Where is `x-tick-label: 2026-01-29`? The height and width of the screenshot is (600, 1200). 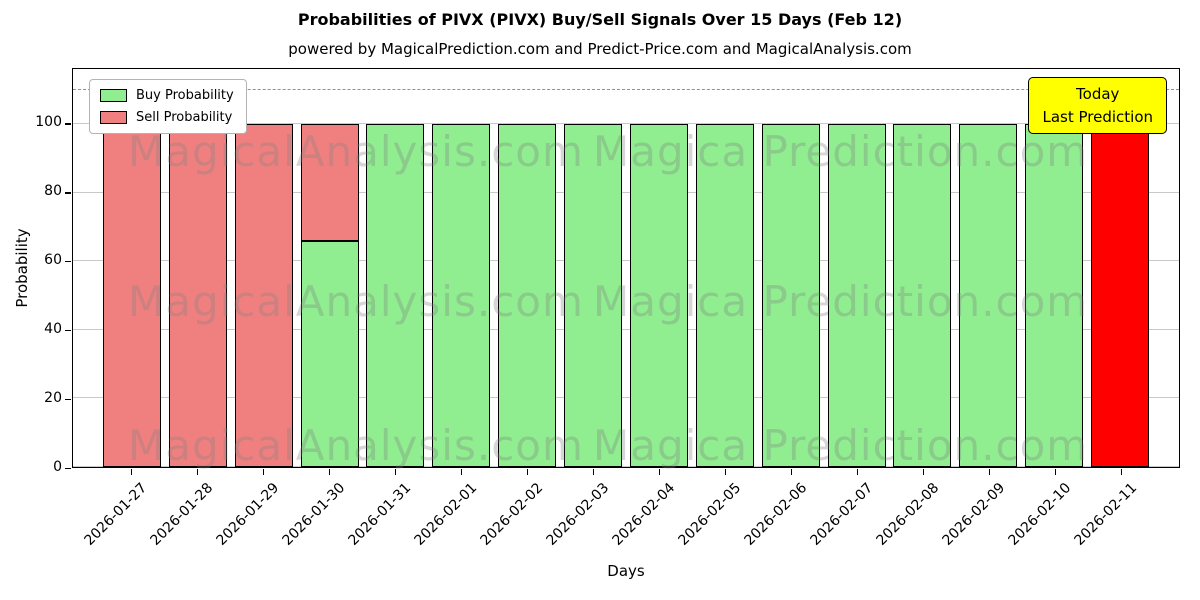
x-tick-label: 2026-01-29 is located at coordinates (248, 514).